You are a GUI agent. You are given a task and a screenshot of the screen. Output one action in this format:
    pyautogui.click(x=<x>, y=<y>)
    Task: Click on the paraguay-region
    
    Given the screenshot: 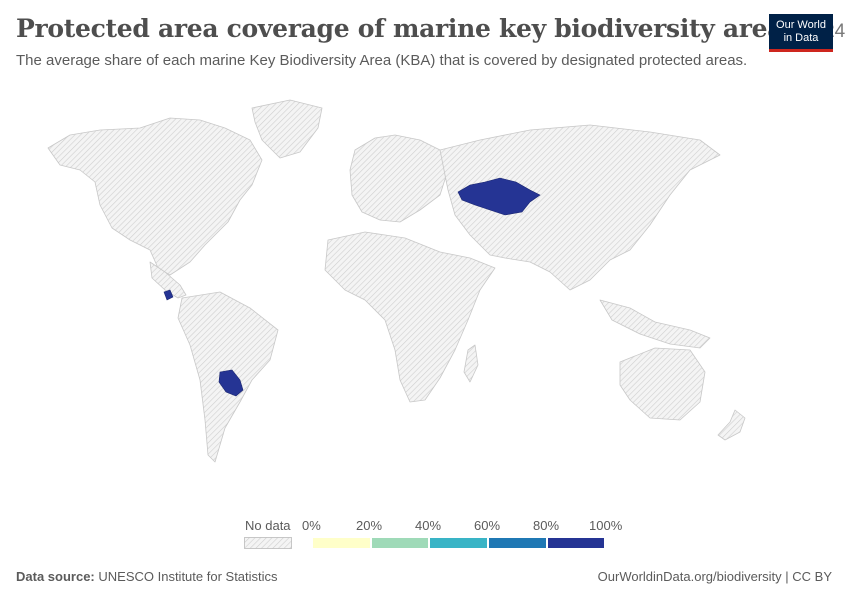 What is the action you would take?
    pyautogui.click(x=231, y=383)
    